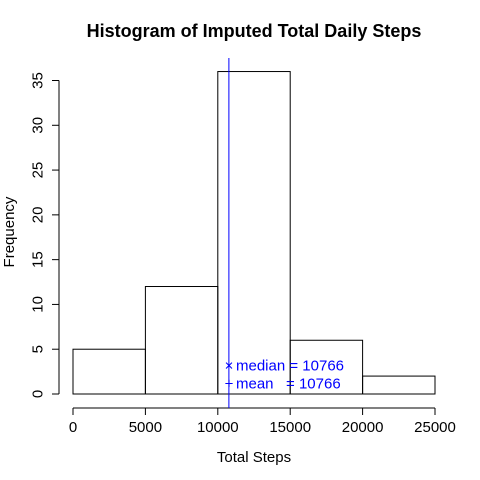 The image size is (480, 480). I want to click on y-tick-label-0: 0, so click(38, 394).